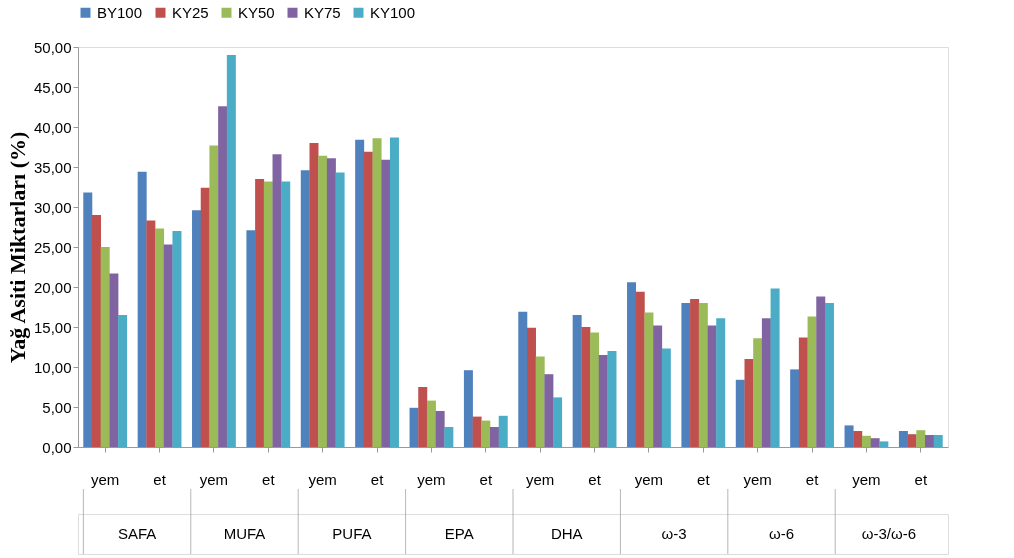 This screenshot has height=558, width=1014. What do you see at coordinates (322, 12) in the screenshot?
I see `legend-label: KY75` at bounding box center [322, 12].